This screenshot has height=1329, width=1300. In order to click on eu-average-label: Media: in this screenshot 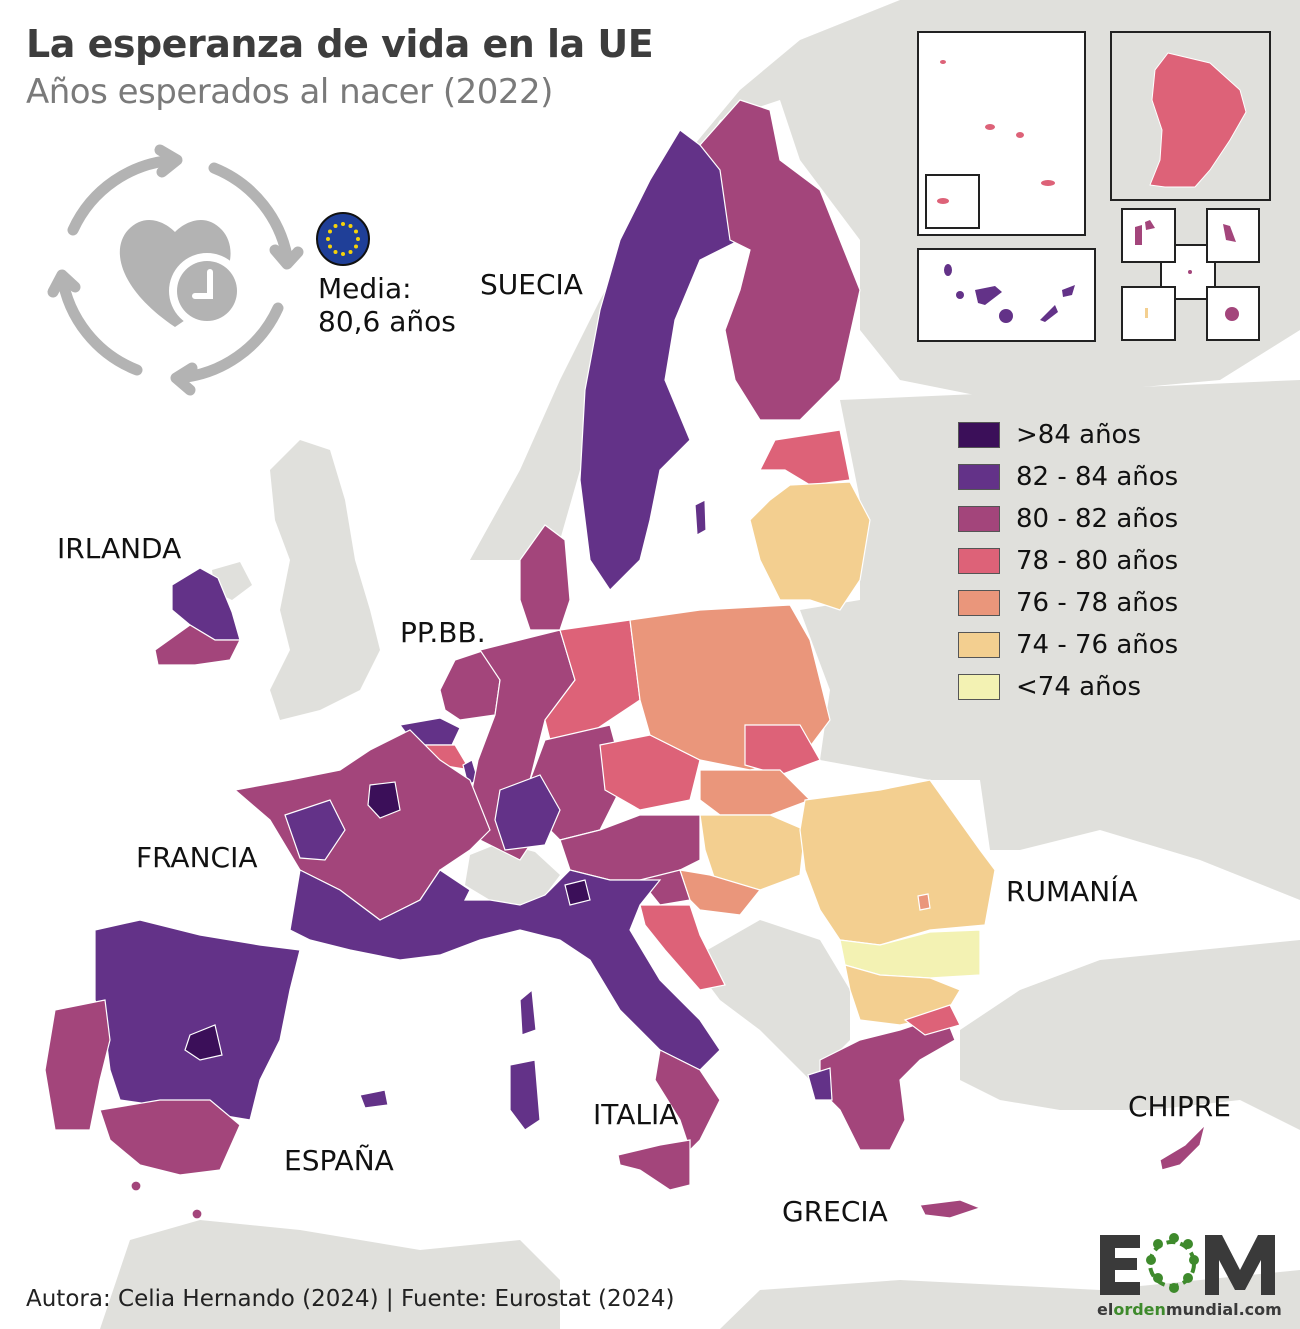, I will do `click(365, 288)`.